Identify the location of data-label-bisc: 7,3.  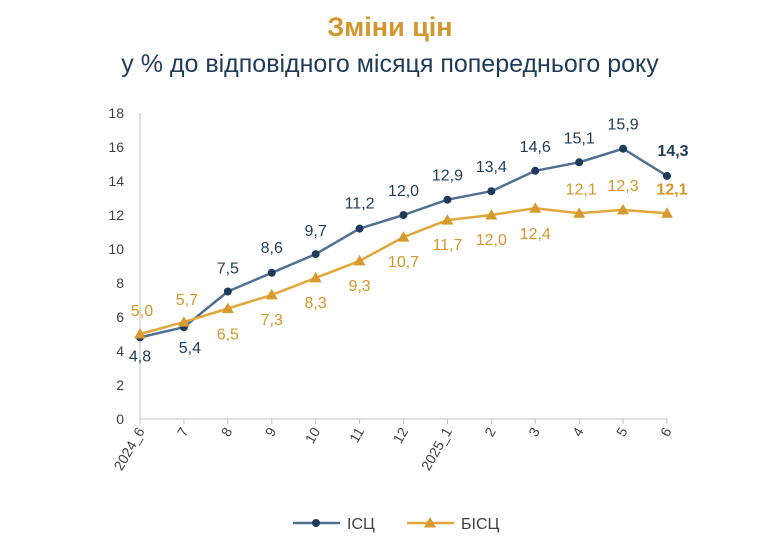
(272, 320).